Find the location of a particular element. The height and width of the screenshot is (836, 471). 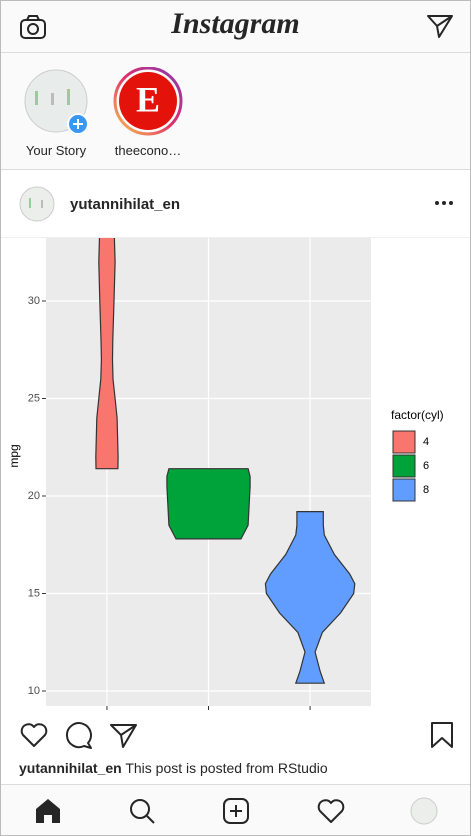

caption-user: yutannihilat_en is located at coordinates (70, 768).